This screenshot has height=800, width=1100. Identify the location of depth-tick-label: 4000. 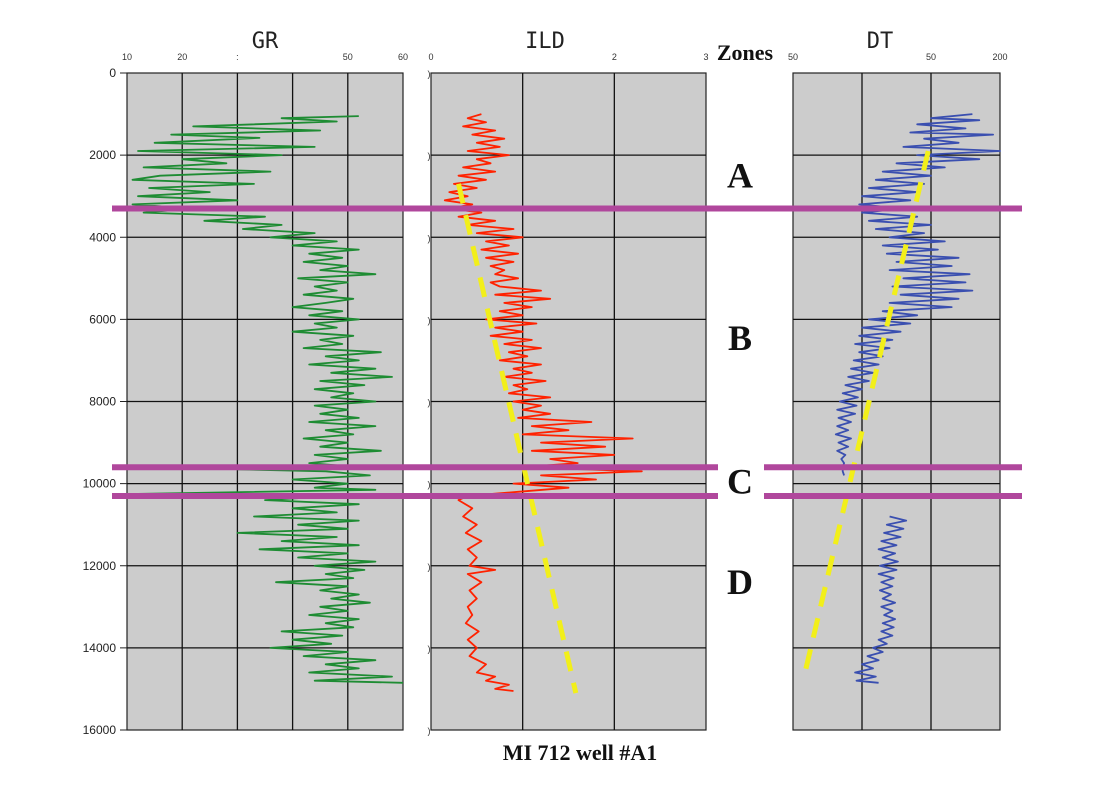
(102, 237).